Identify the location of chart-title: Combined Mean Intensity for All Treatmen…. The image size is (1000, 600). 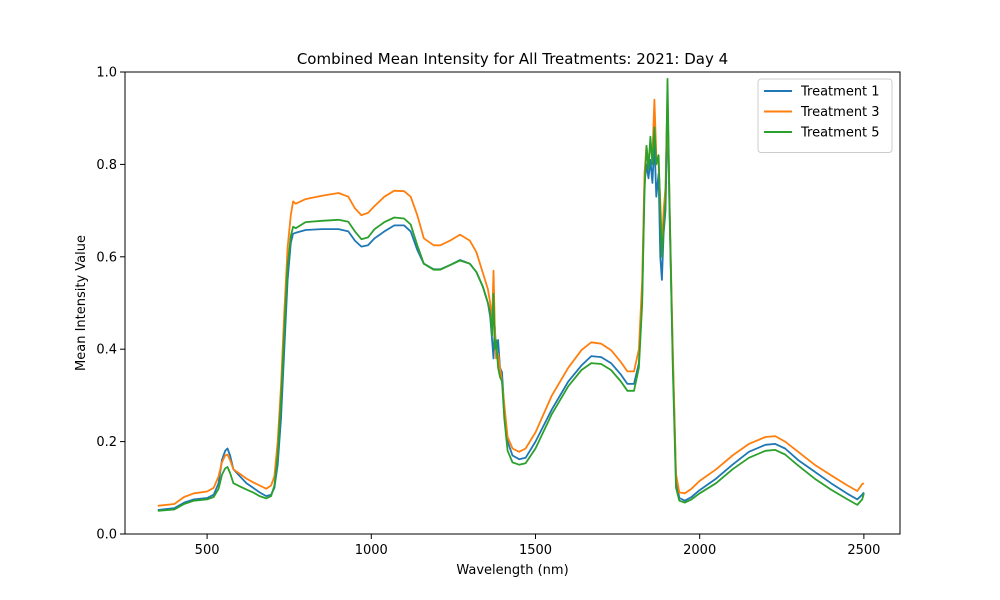
(512, 59).